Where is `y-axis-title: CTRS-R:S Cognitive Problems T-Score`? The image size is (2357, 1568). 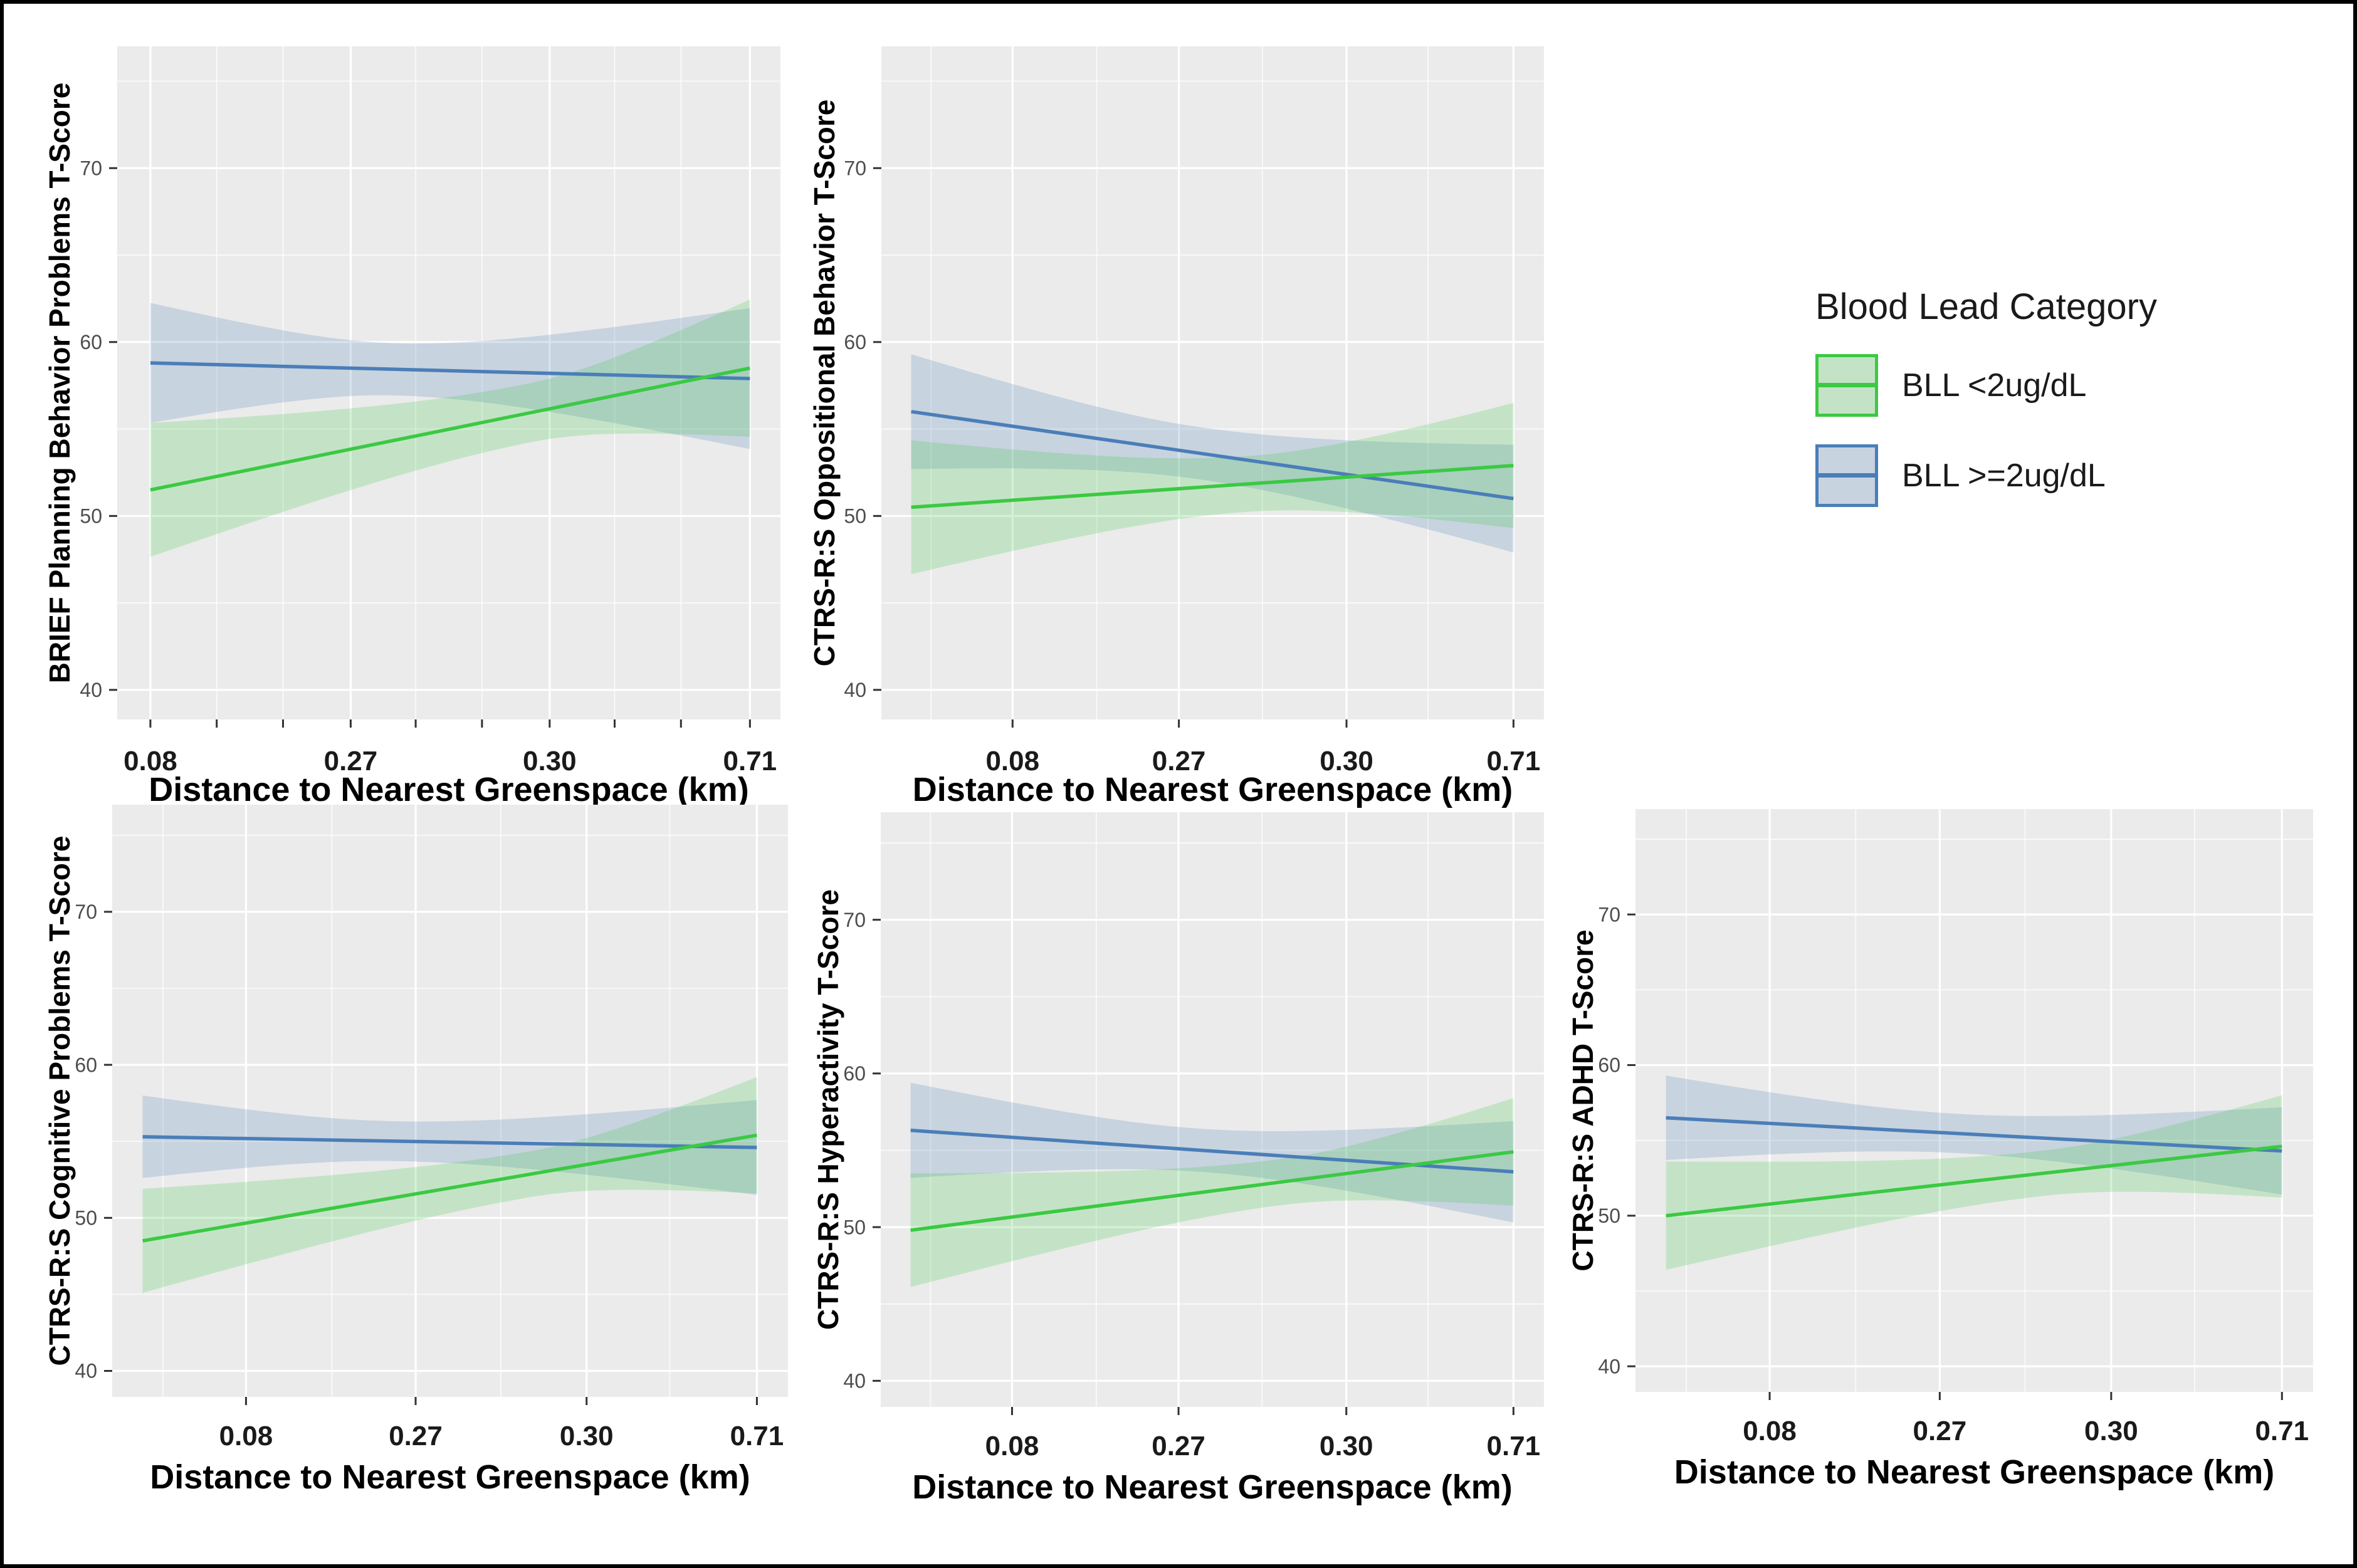 y-axis-title: CTRS-R:S Cognitive Problems T-Score is located at coordinates (59, 1100).